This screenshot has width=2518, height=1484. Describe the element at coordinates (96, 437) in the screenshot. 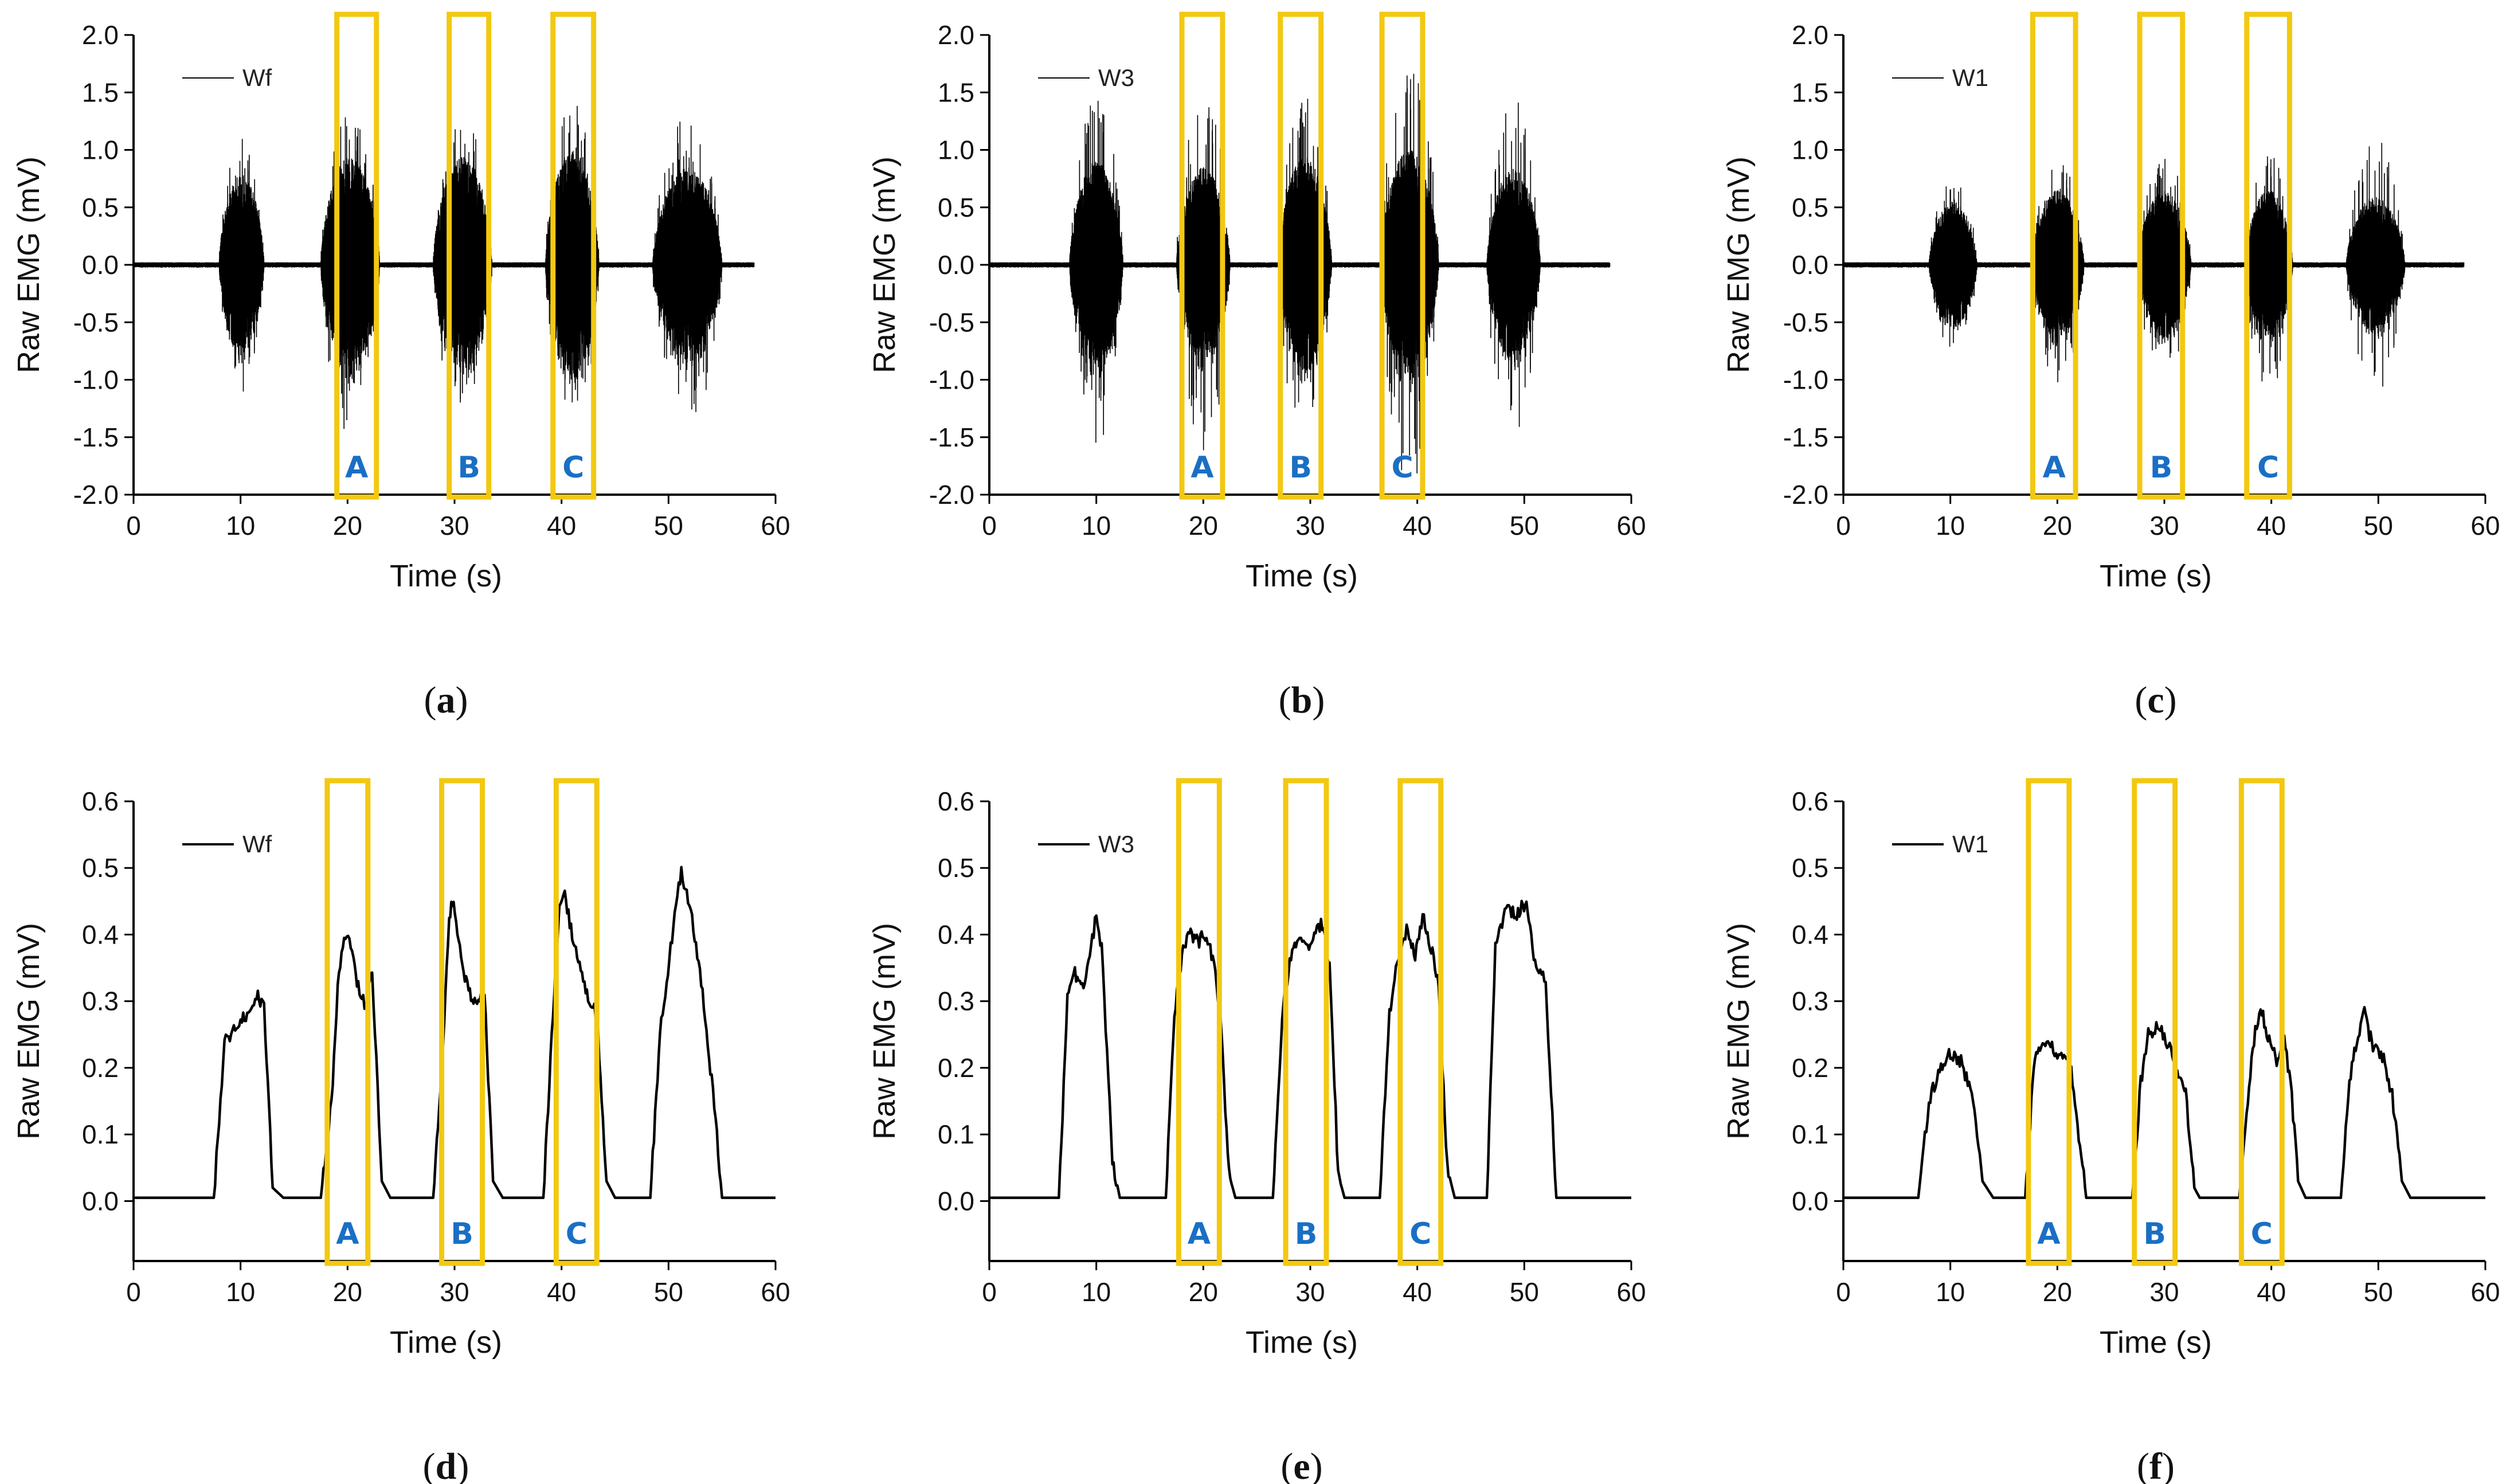

I see `y-tick-label: -1.5` at that location.